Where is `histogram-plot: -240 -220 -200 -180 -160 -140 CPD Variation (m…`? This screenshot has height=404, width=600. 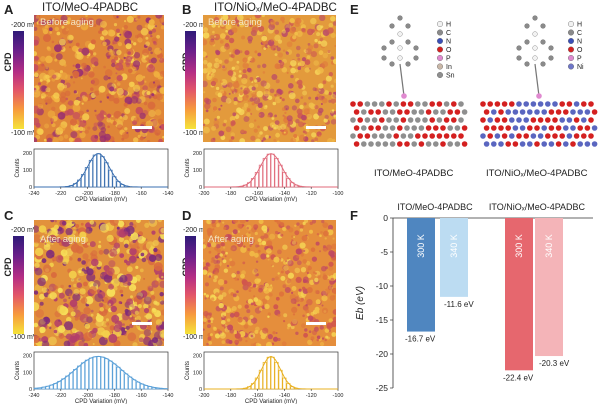
histogram-plot: -240 -220 -200 -180 -160 -140 CPD Variation (m… is located at coordinates (94, 377).